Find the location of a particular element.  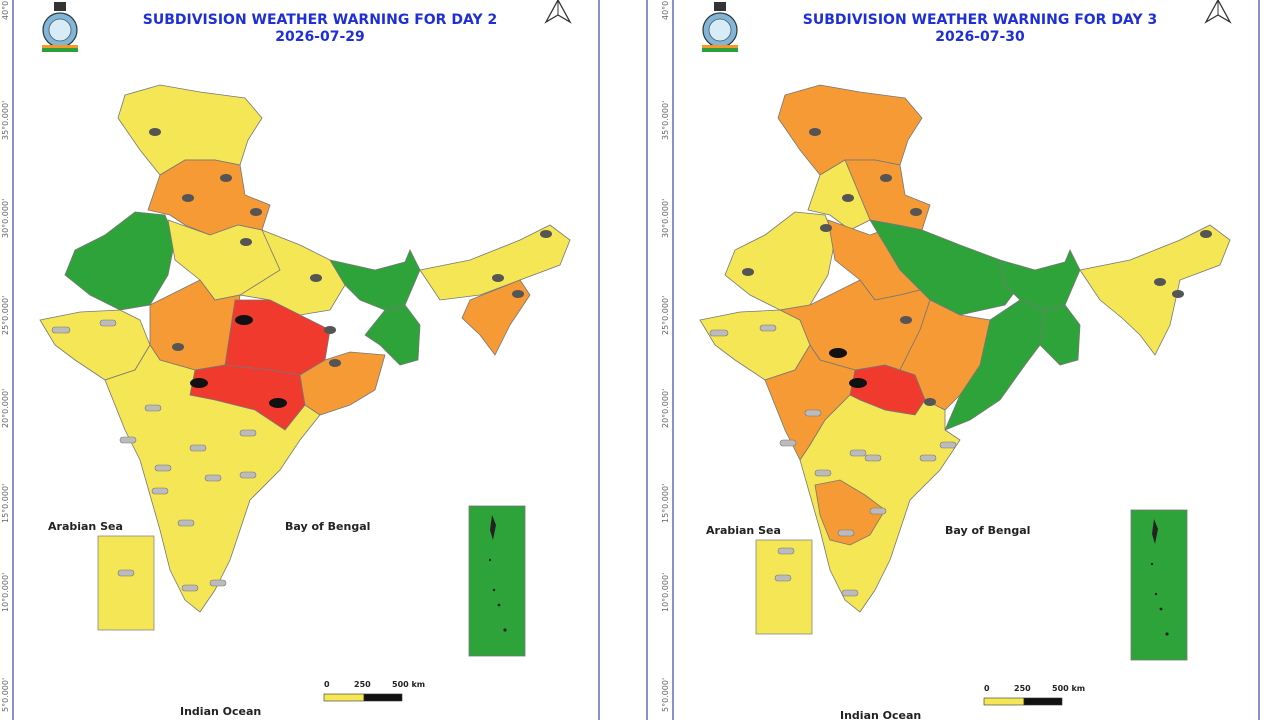

title-date: 2026-07-30 is located at coordinates (980, 37).